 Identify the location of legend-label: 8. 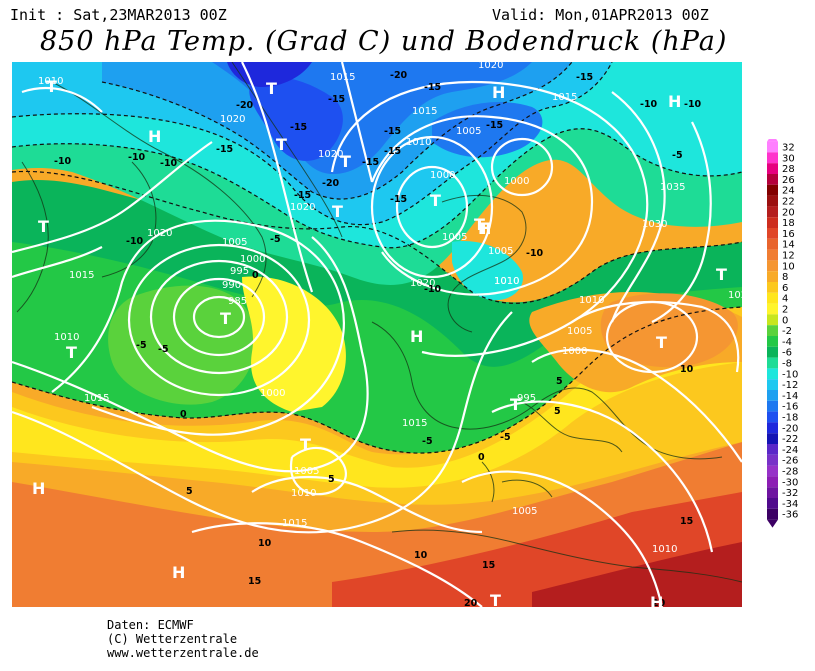
(785, 277).